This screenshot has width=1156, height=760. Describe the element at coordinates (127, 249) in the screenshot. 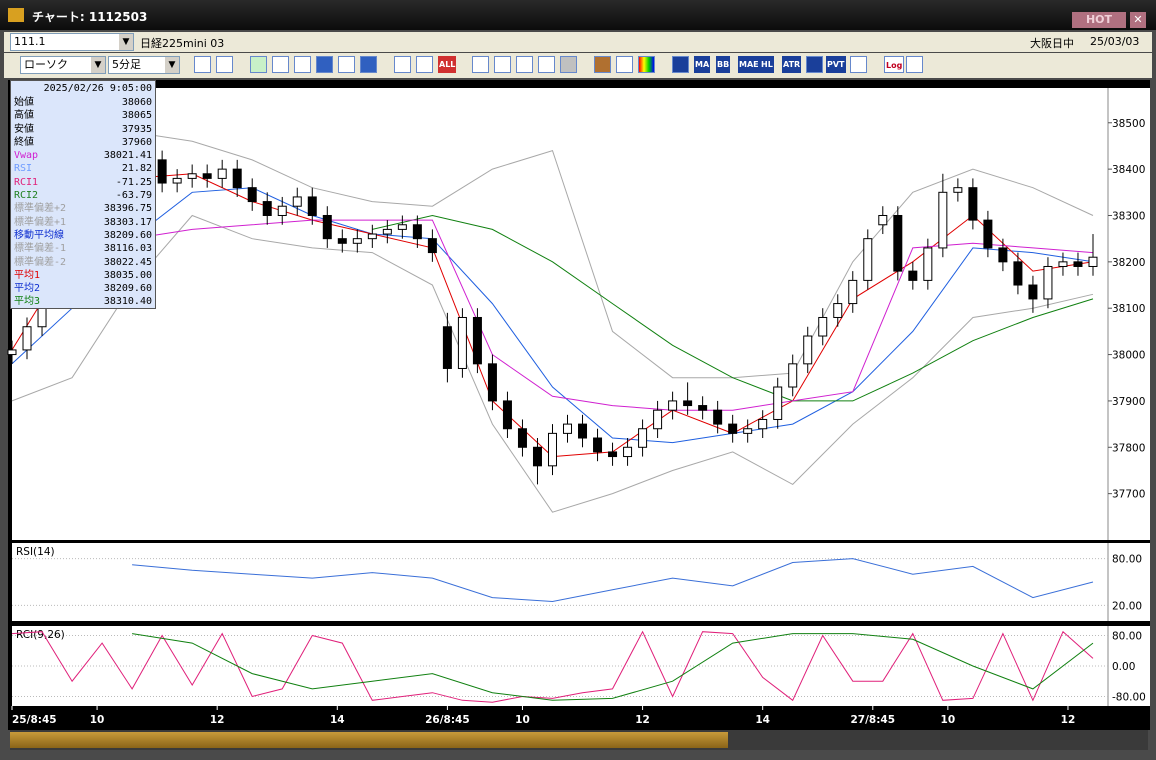

I see `info-value: 38116.03` at that location.